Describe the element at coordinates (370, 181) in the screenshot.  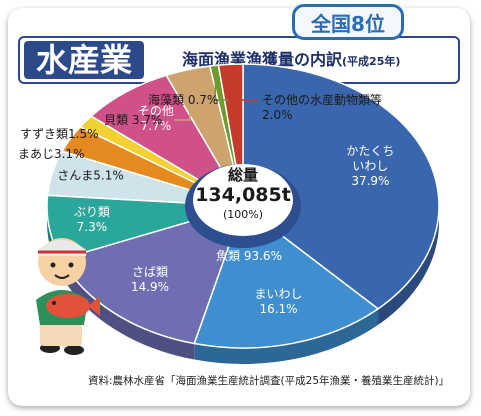
I see `slice-label: 37.9%` at that location.